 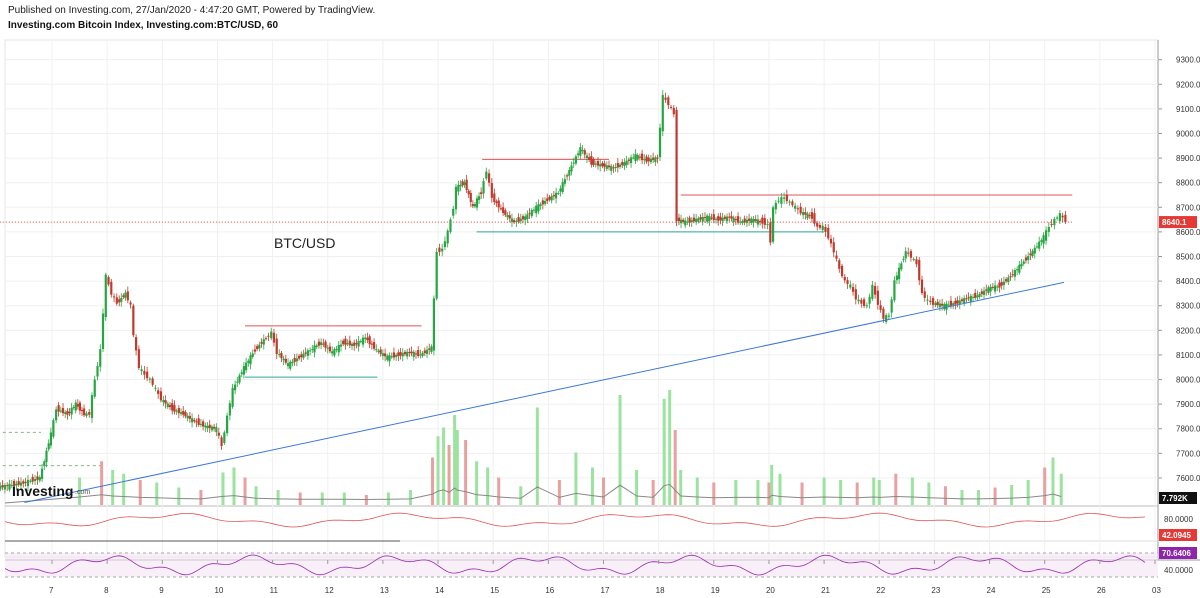 What do you see at coordinates (1178, 535) in the screenshot?
I see `stochastic-tag-bg` at bounding box center [1178, 535].